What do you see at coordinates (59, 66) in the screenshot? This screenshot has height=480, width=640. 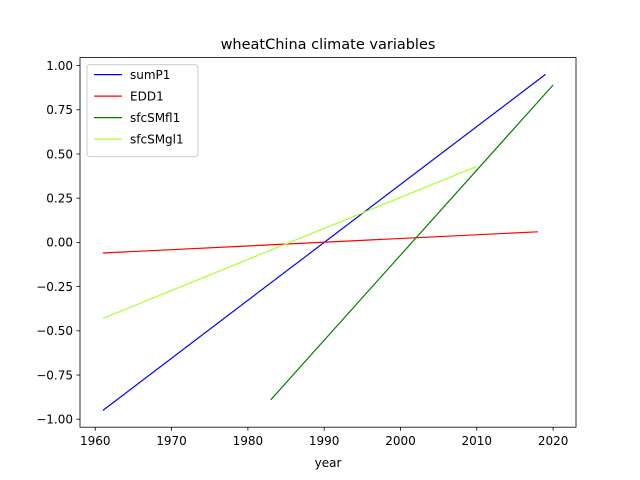 I see `y-tick-label: 1.00` at bounding box center [59, 66].